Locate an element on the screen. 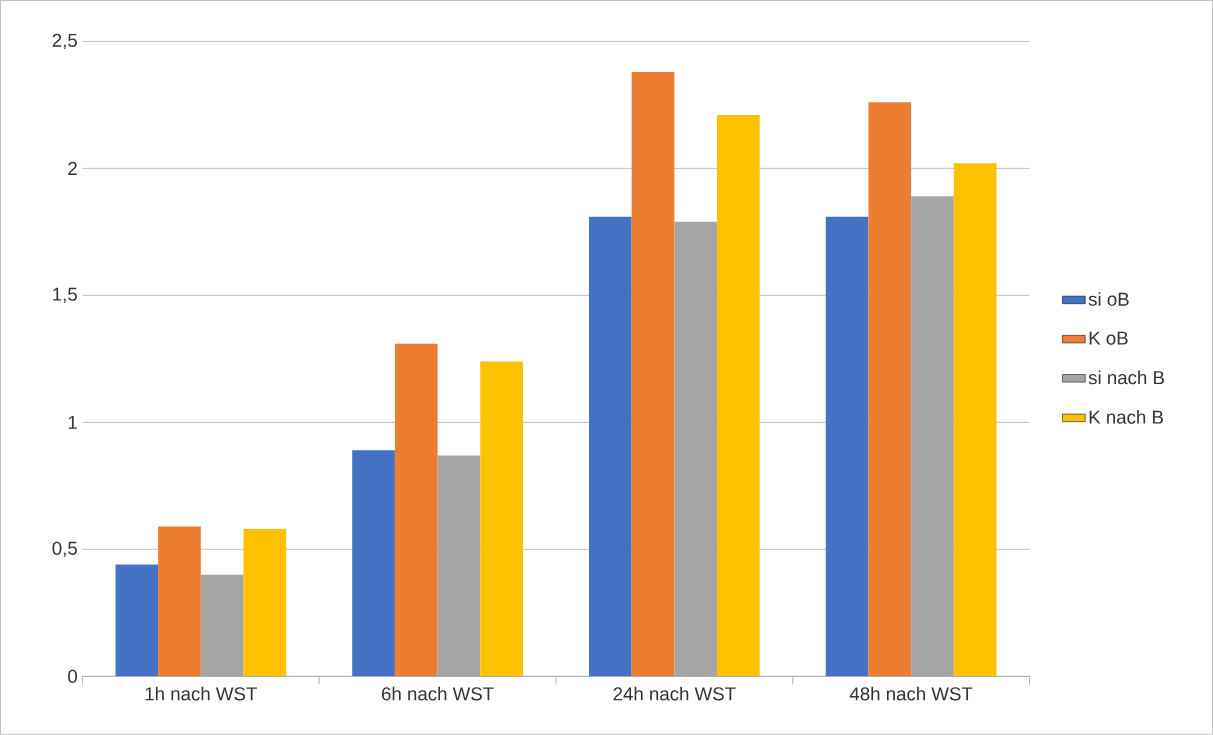 This screenshot has height=735, width=1213. x-tick-label: 1h nach WST is located at coordinates (201, 693).